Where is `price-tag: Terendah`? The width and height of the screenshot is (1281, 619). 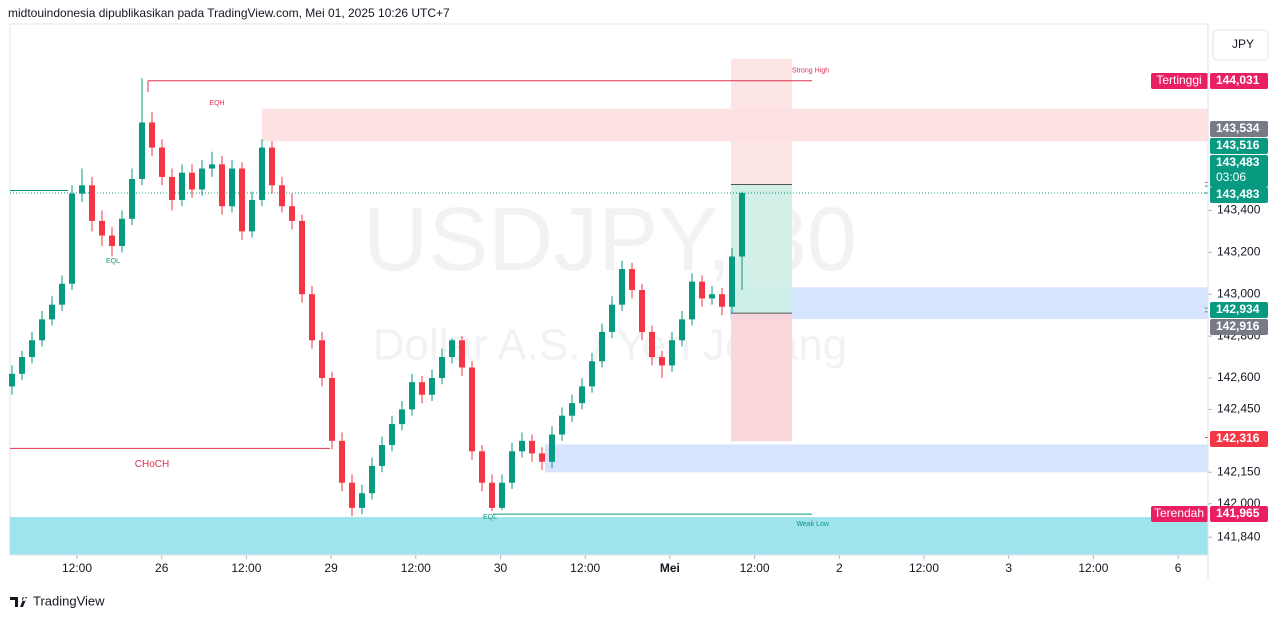
price-tag: Terendah is located at coordinates (1179, 513).